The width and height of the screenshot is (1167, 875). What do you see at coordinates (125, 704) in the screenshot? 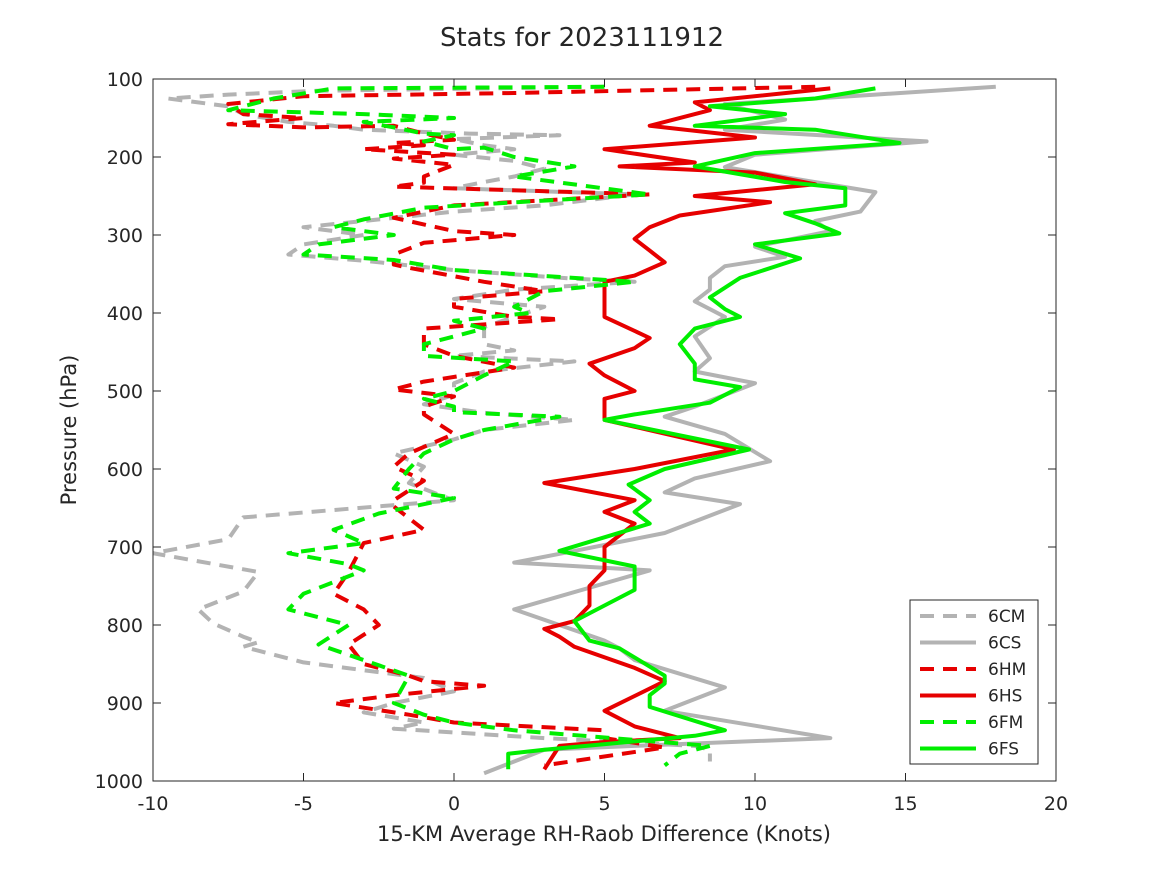
I see `y-tick-label: 900` at bounding box center [125, 704].